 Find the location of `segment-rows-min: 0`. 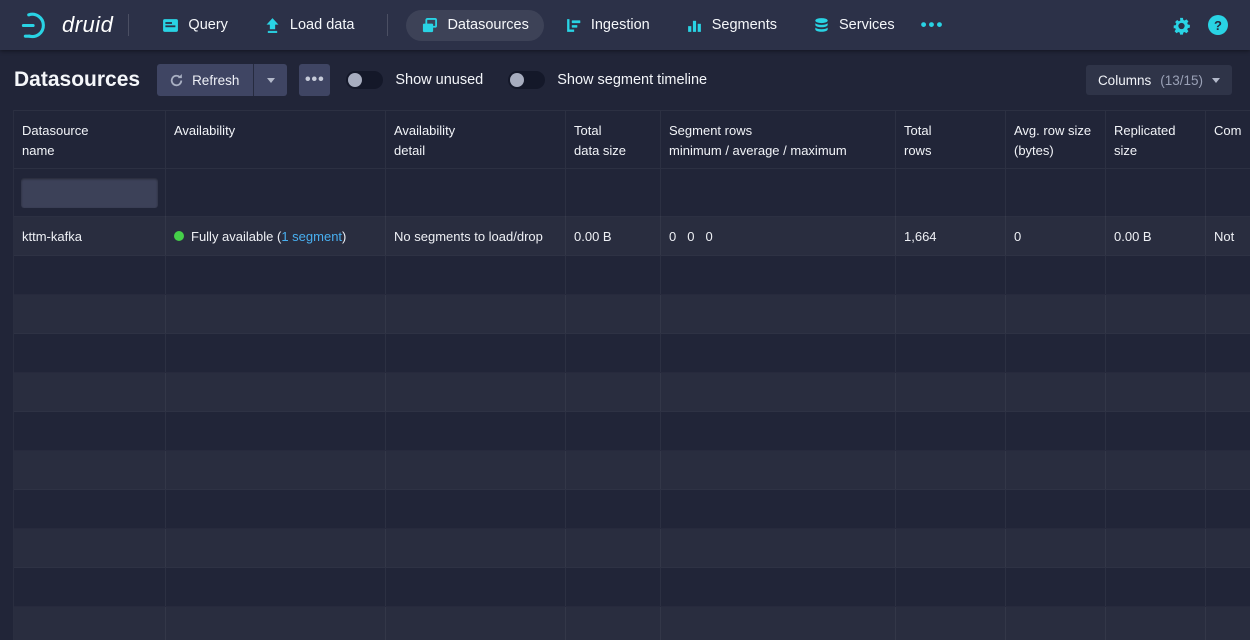

segment-rows-min: 0 is located at coordinates (673, 236).